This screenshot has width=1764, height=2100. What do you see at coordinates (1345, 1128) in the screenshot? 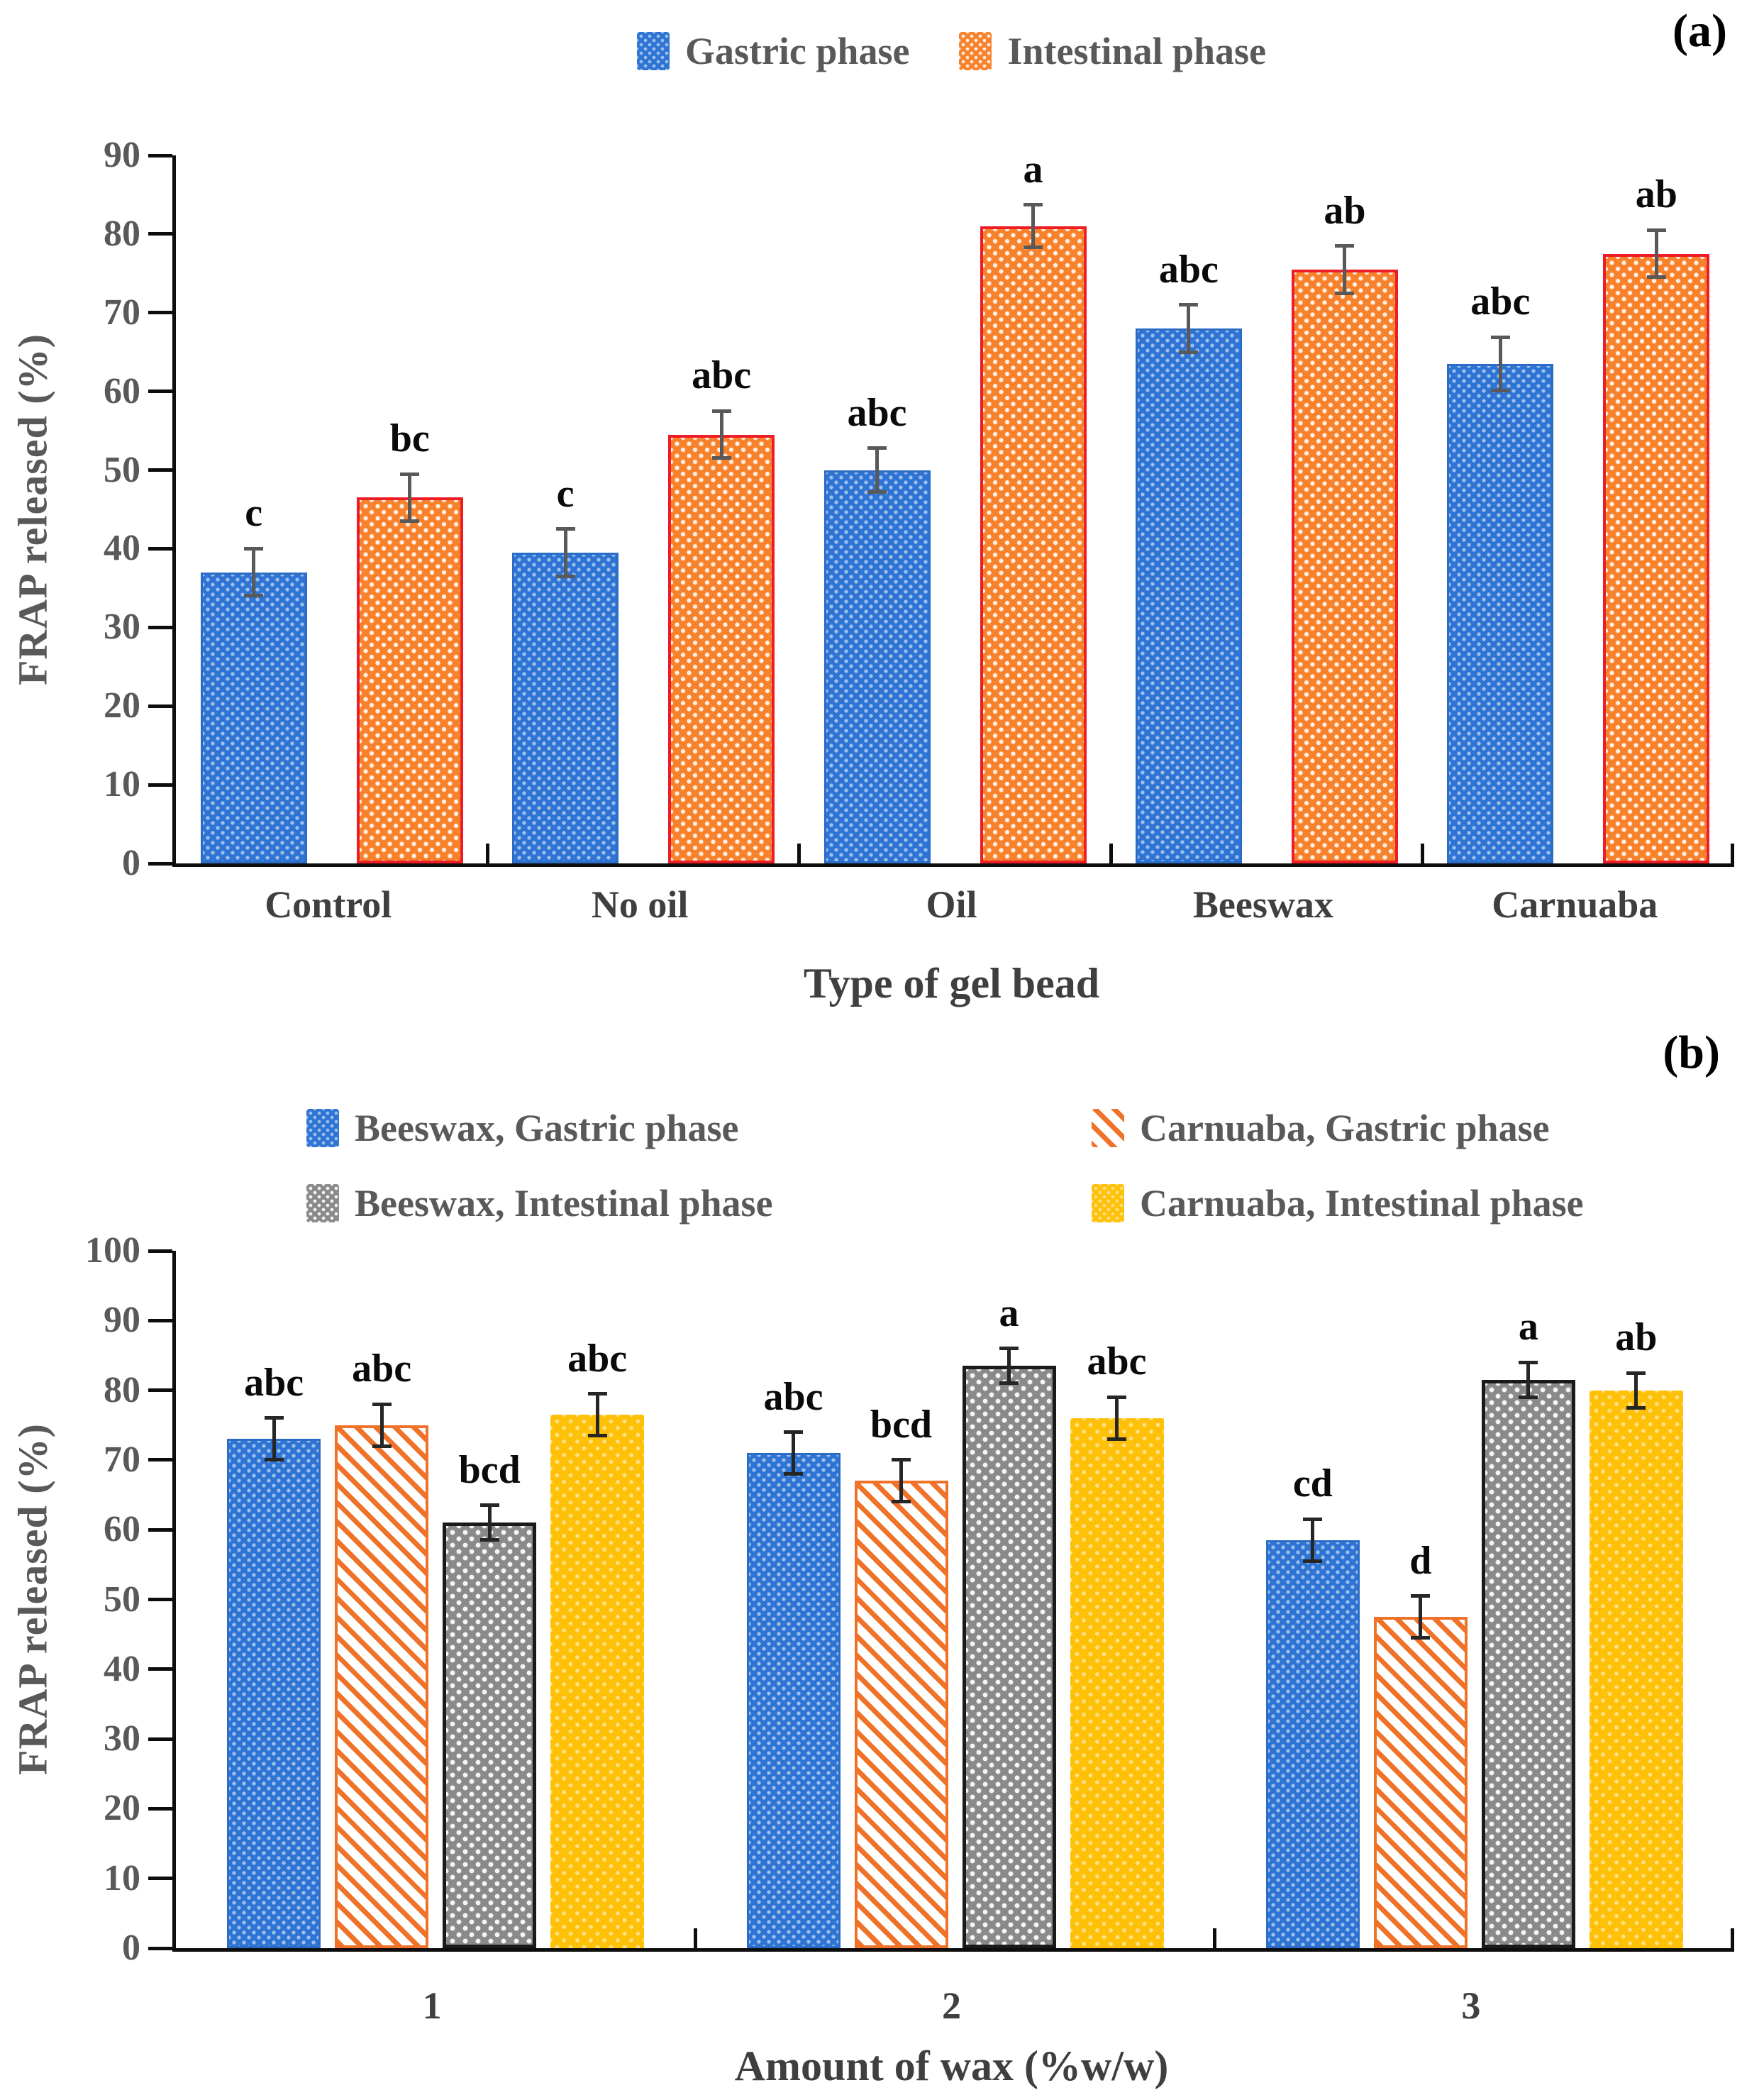
I see `legend-label: Carnuaba, Gastric phase` at bounding box center [1345, 1128].